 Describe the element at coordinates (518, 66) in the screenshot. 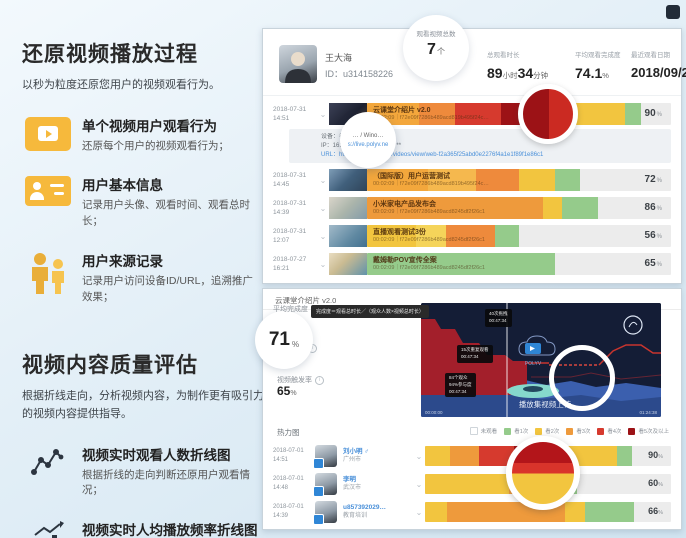

I see `stat-total-watch-time: 总观看时长 89小时34分钟` at that location.